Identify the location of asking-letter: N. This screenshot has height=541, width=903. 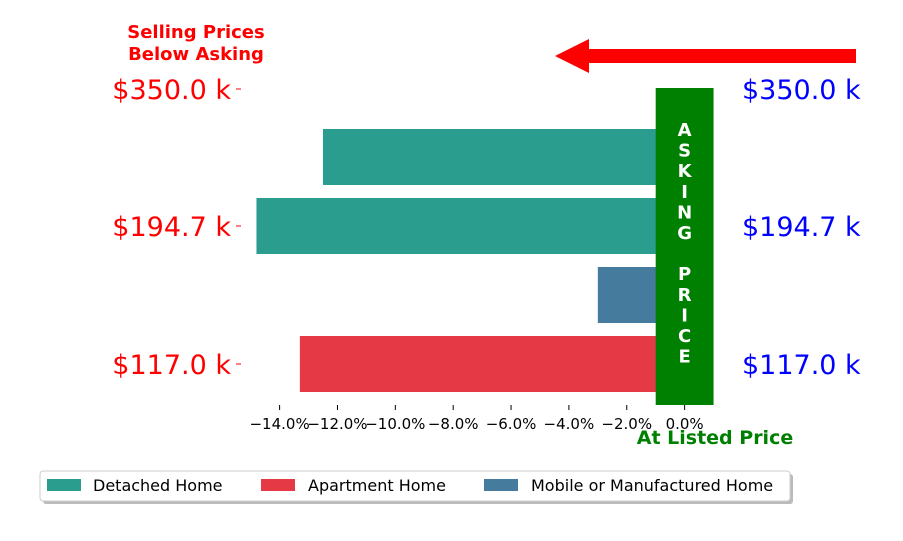
(684, 212).